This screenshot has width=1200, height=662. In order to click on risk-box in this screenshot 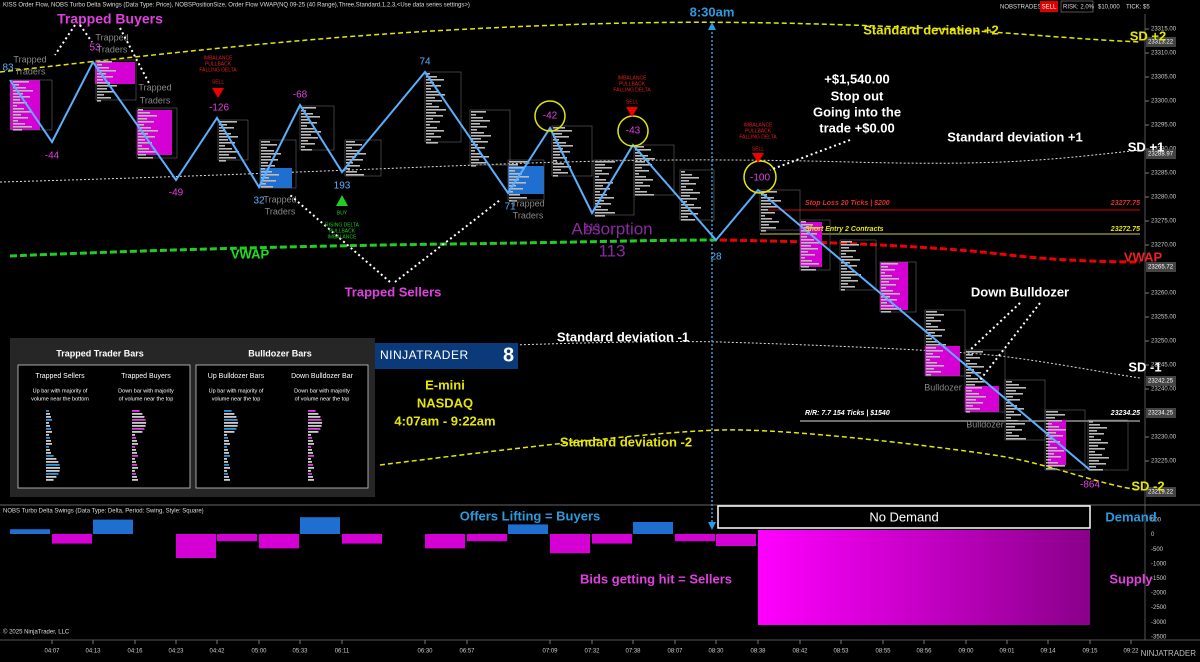, I will do `click(1077, 6)`.